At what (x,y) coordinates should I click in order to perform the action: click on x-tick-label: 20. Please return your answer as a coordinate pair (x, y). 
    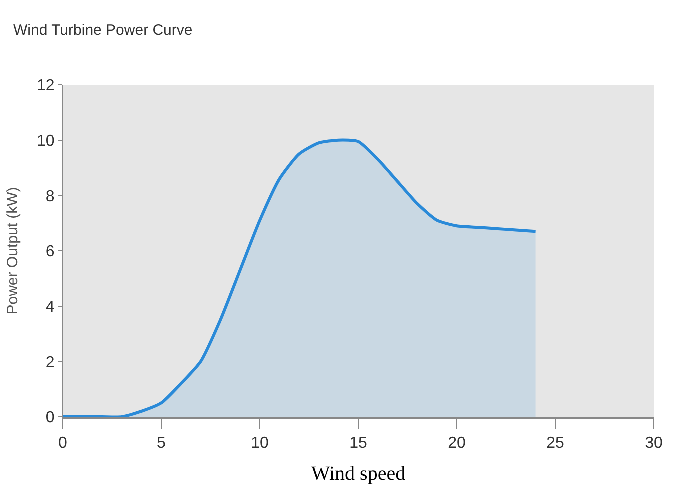
    Looking at the image, I should click on (457, 443).